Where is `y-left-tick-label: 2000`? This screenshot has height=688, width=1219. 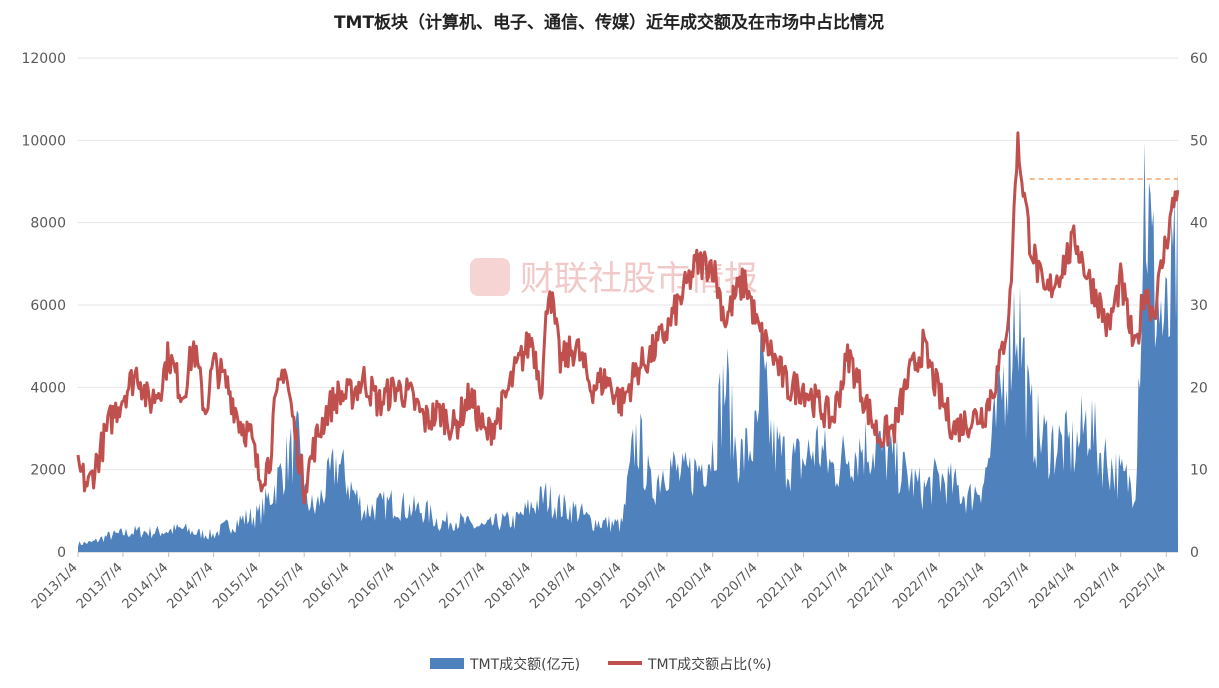
y-left-tick-label: 2000 is located at coordinates (48, 471).